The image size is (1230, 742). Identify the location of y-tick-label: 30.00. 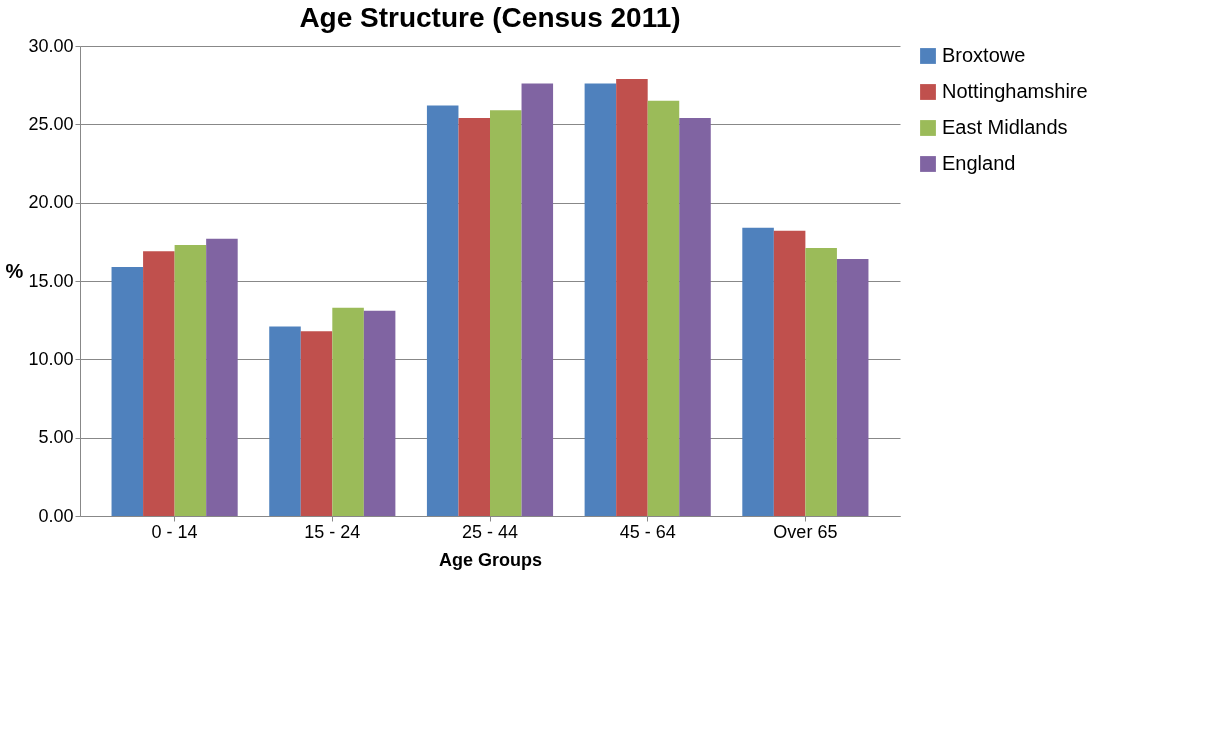
(51, 45).